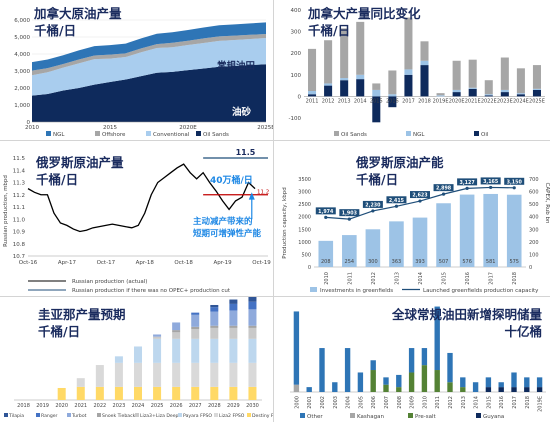 The image size is (550, 422). What do you see at coordinates (481, 291) in the screenshot?
I see `p4-legend-label: Launched greenfields production capacity` at bounding box center [481, 291].